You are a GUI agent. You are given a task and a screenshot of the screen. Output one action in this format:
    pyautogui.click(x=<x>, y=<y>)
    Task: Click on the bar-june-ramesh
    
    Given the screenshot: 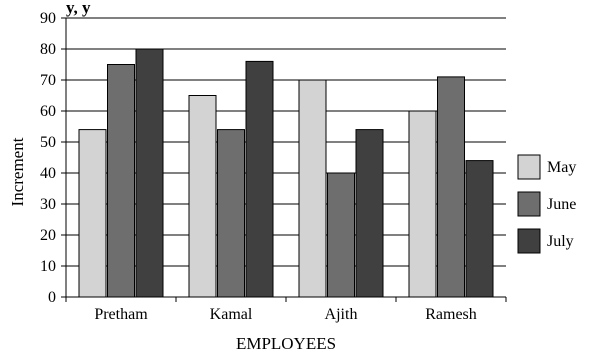 What is the action you would take?
    pyautogui.click(x=451, y=187)
    